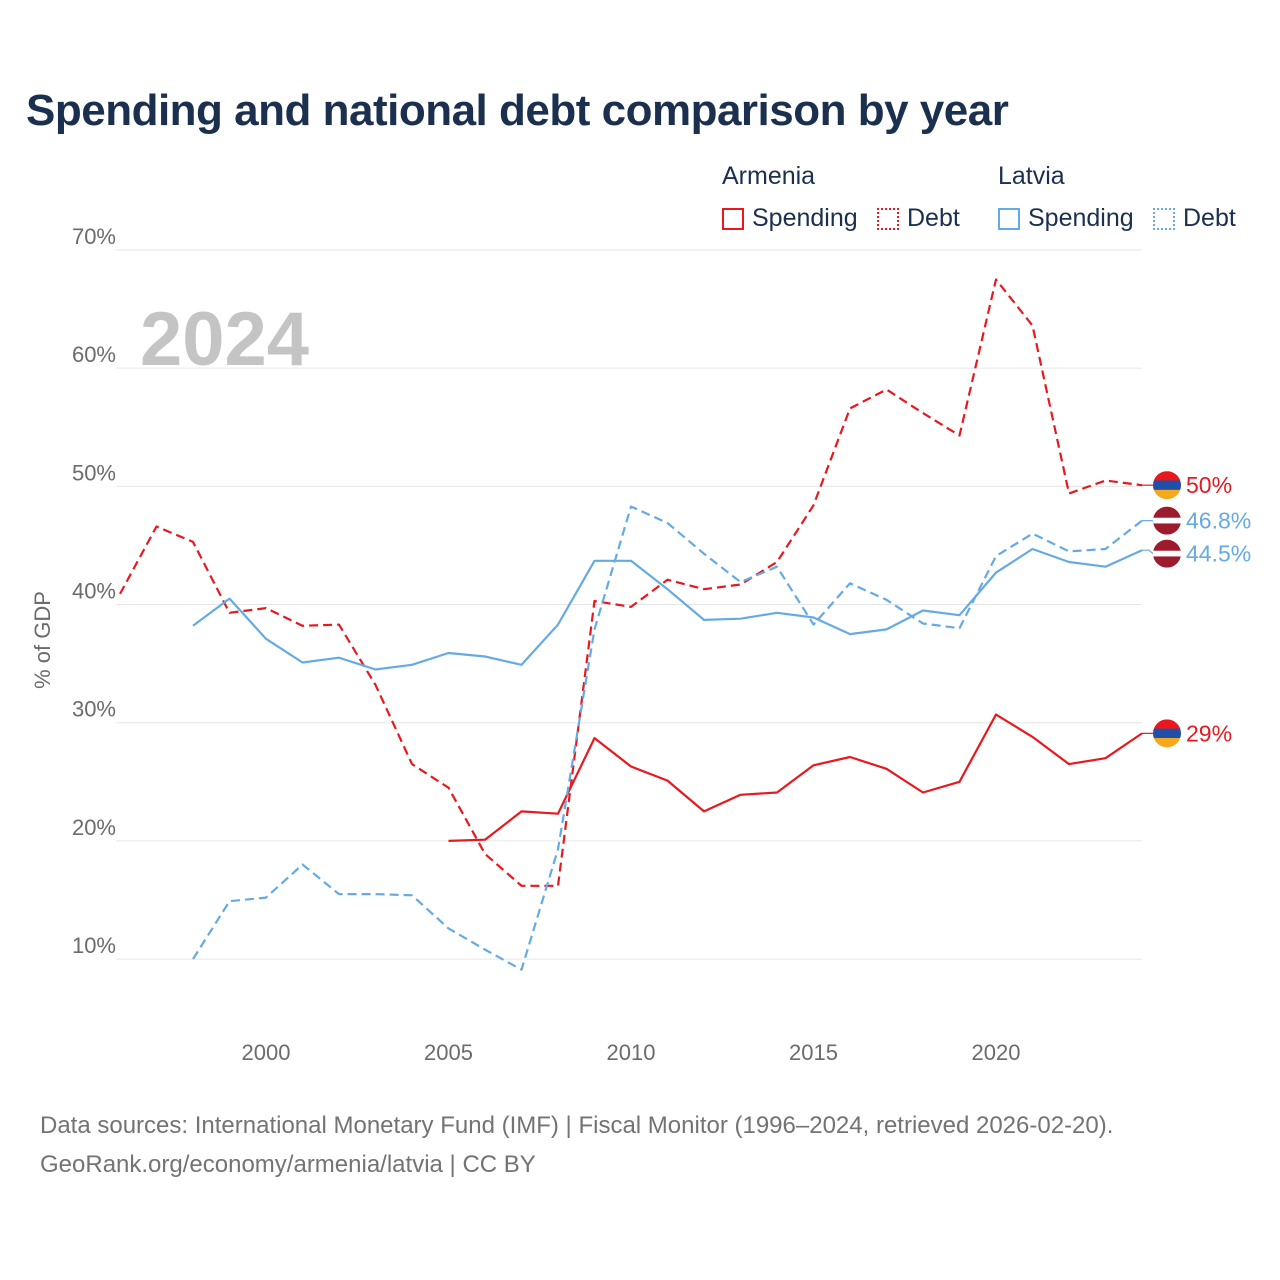 Image resolution: width=1280 pixels, height=1280 pixels. What do you see at coordinates (1209, 485) in the screenshot?
I see `end-label-armenia-debt: 50%` at bounding box center [1209, 485].